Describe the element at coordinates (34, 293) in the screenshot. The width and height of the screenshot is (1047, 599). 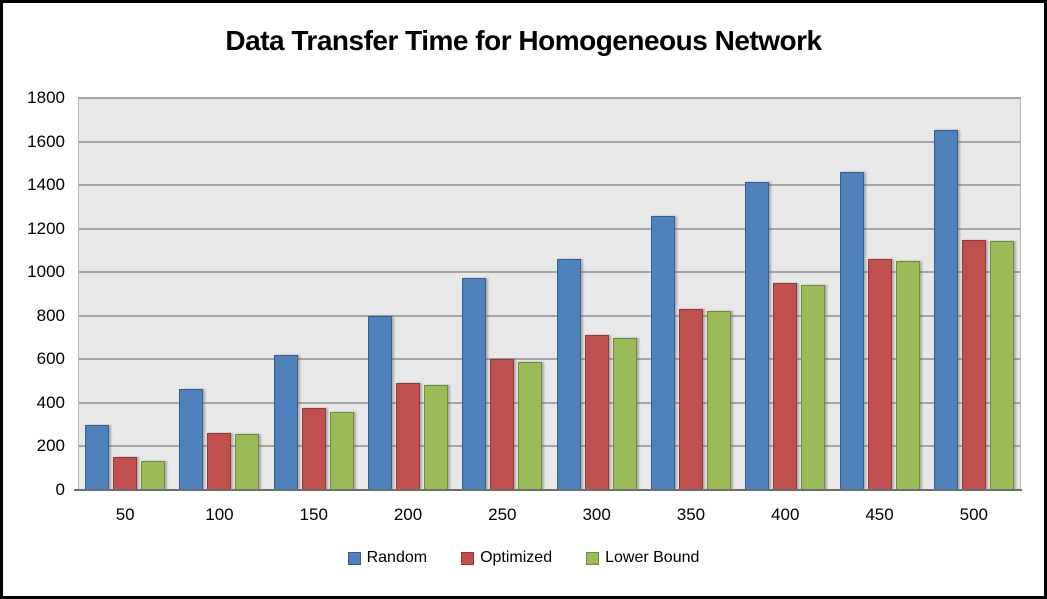
I see `y-axis-labels: 1800 1600 1400 1200 1000 800 600 400 200 0` at that location.